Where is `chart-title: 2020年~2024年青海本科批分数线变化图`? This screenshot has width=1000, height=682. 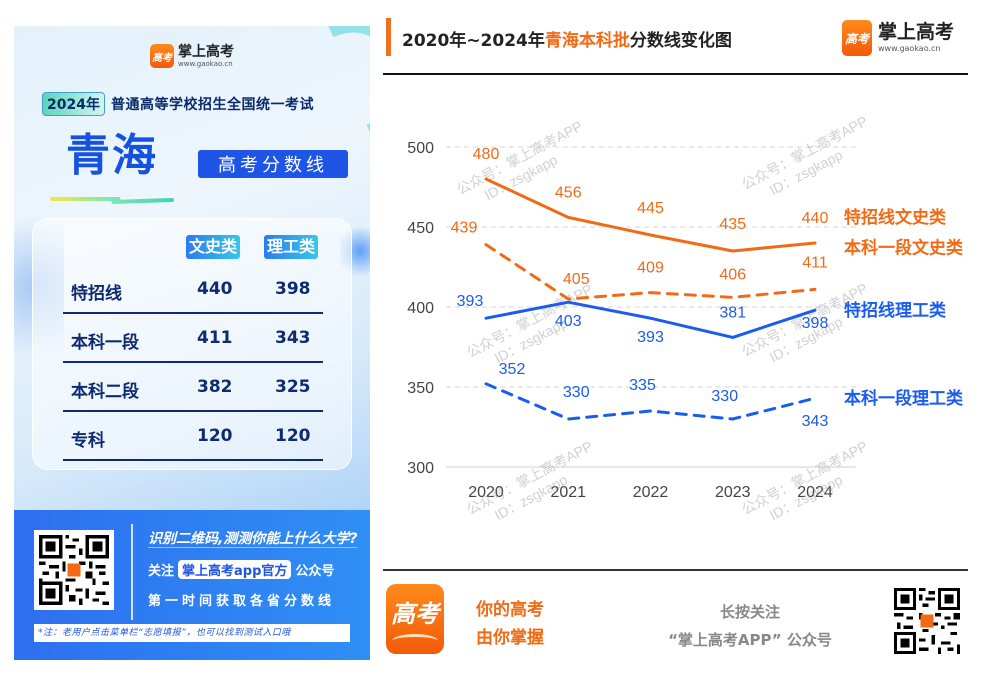 chart-title: 2020年~2024年青海本科批分数线变化图 is located at coordinates (567, 38).